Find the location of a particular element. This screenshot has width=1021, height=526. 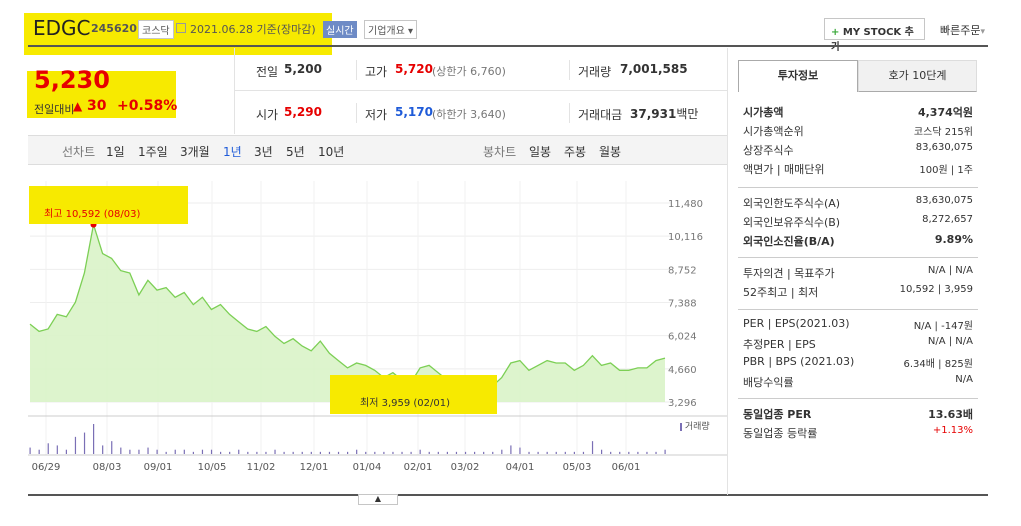

collapse-button: ▲ is located at coordinates (378, 499).